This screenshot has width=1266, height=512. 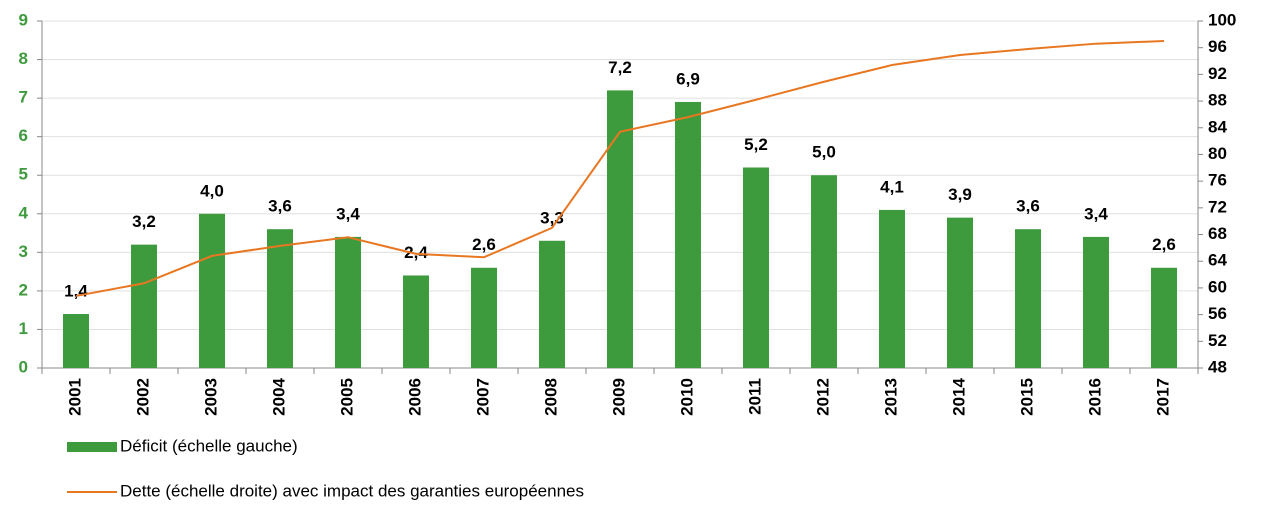 I want to click on y2-tick-label: 80, so click(x=1217, y=153).